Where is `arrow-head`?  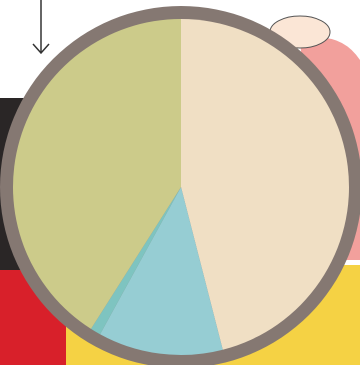
arrow-head is located at coordinates (41, 49).